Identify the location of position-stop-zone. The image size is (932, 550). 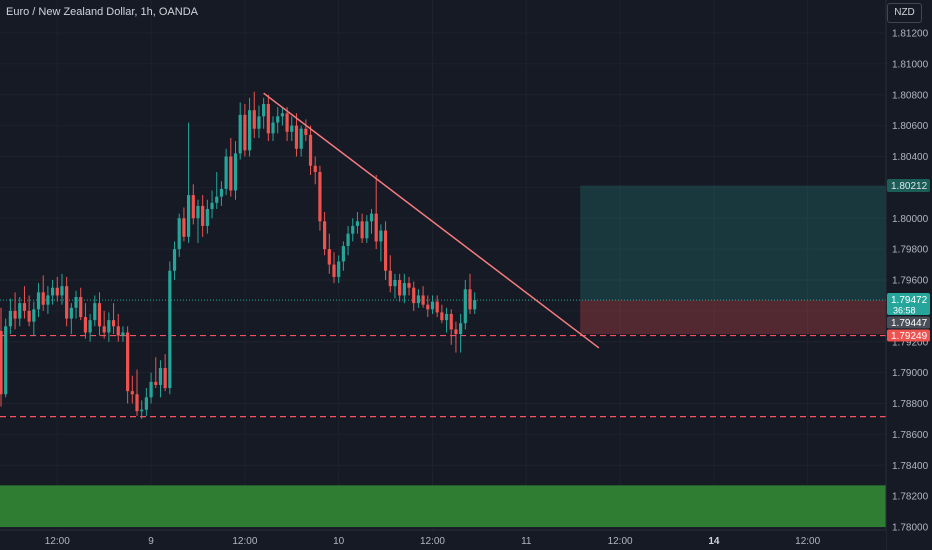
(733, 317).